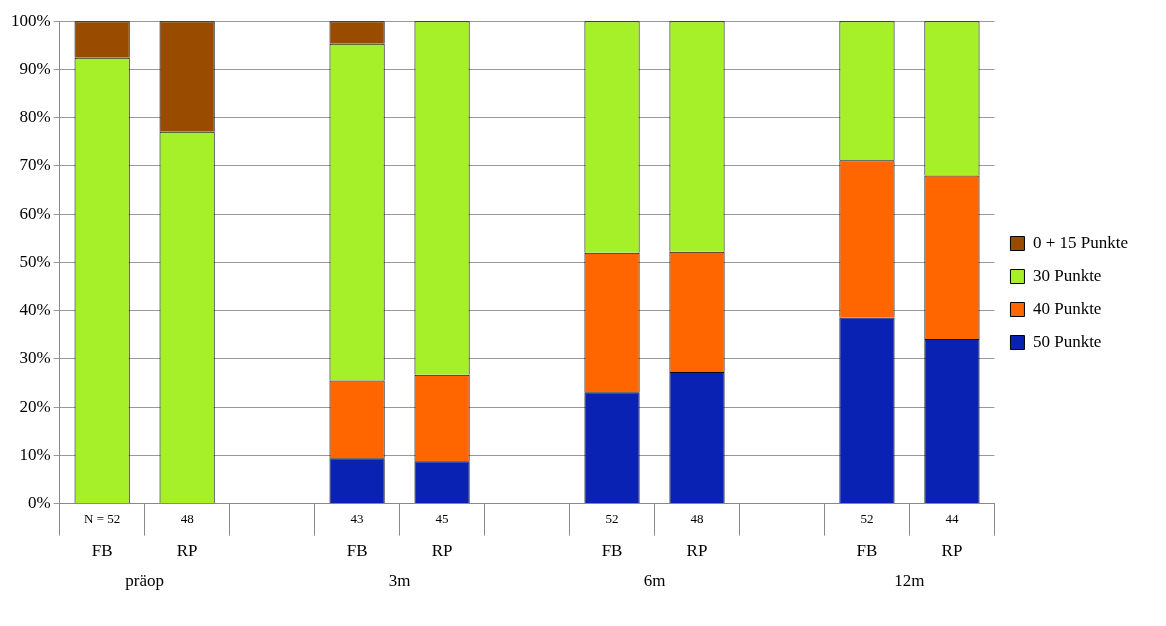  What do you see at coordinates (1067, 308) in the screenshot?
I see `legend-label: 40 Punkte` at bounding box center [1067, 308].